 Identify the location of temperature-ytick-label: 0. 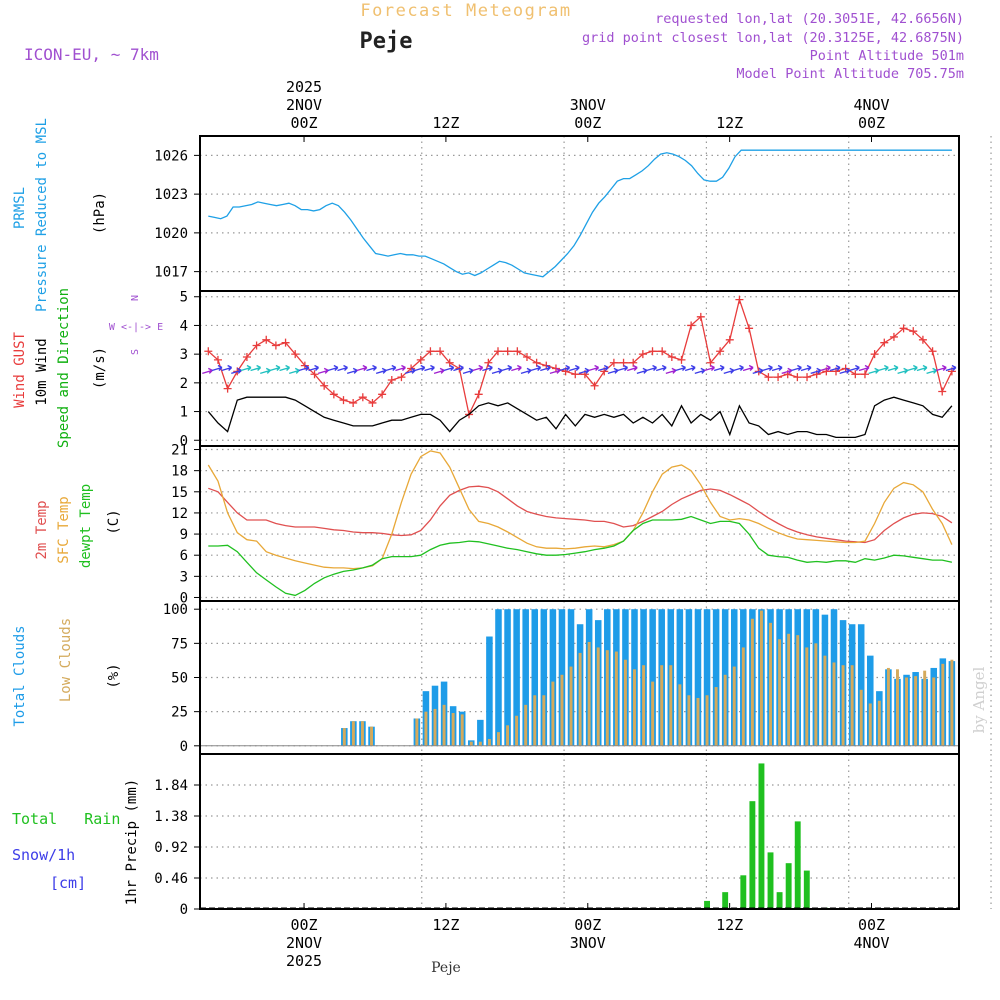
(184, 598).